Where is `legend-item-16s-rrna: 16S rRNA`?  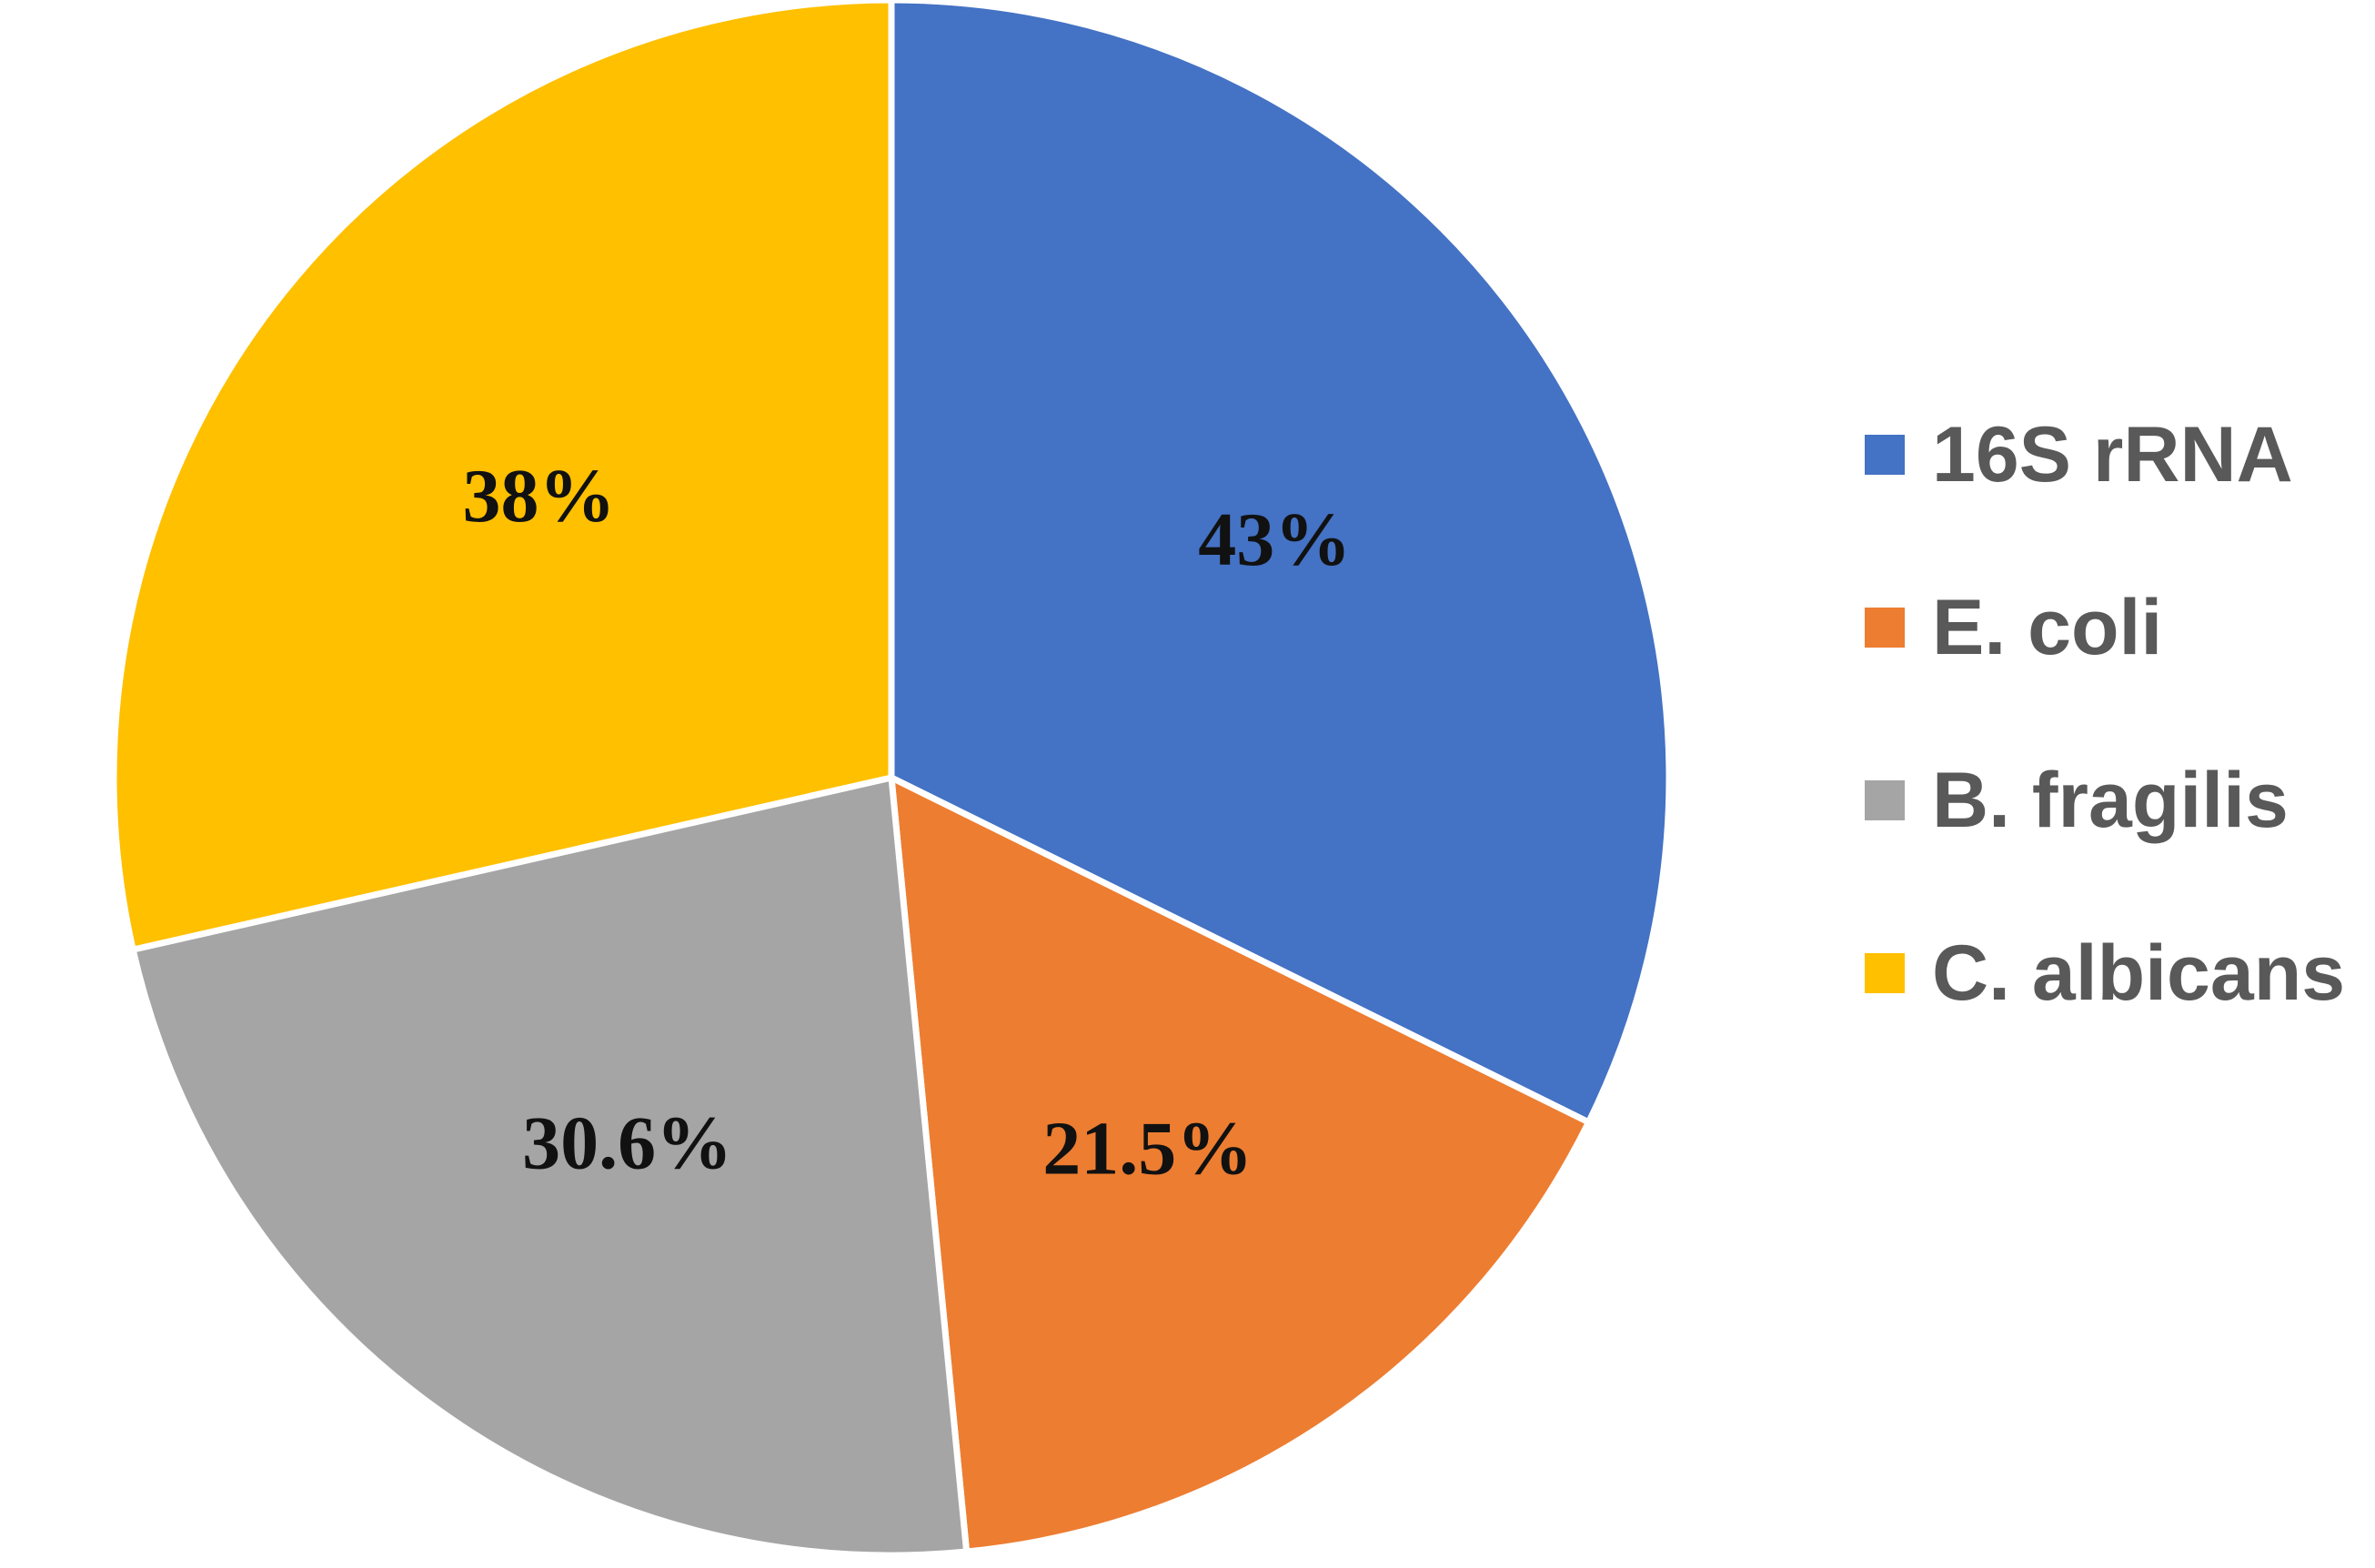
legend-item-16s-rrna: 16S rRNA is located at coordinates (2079, 454).